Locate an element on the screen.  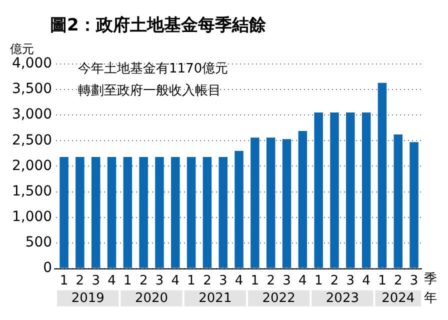
y-tick-label: 4,000 is located at coordinates (32, 64).